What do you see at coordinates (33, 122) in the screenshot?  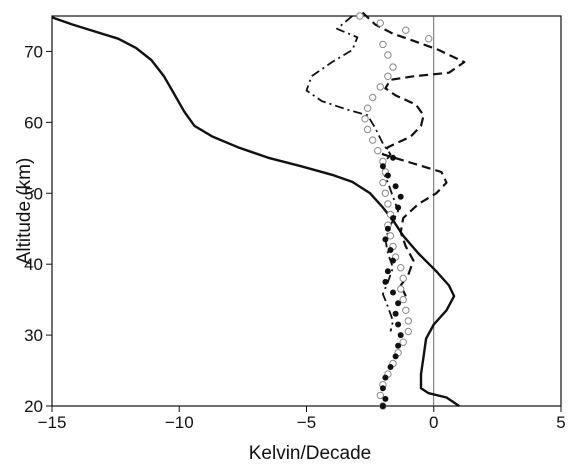 I see `y-tick-label: 60` at bounding box center [33, 122].